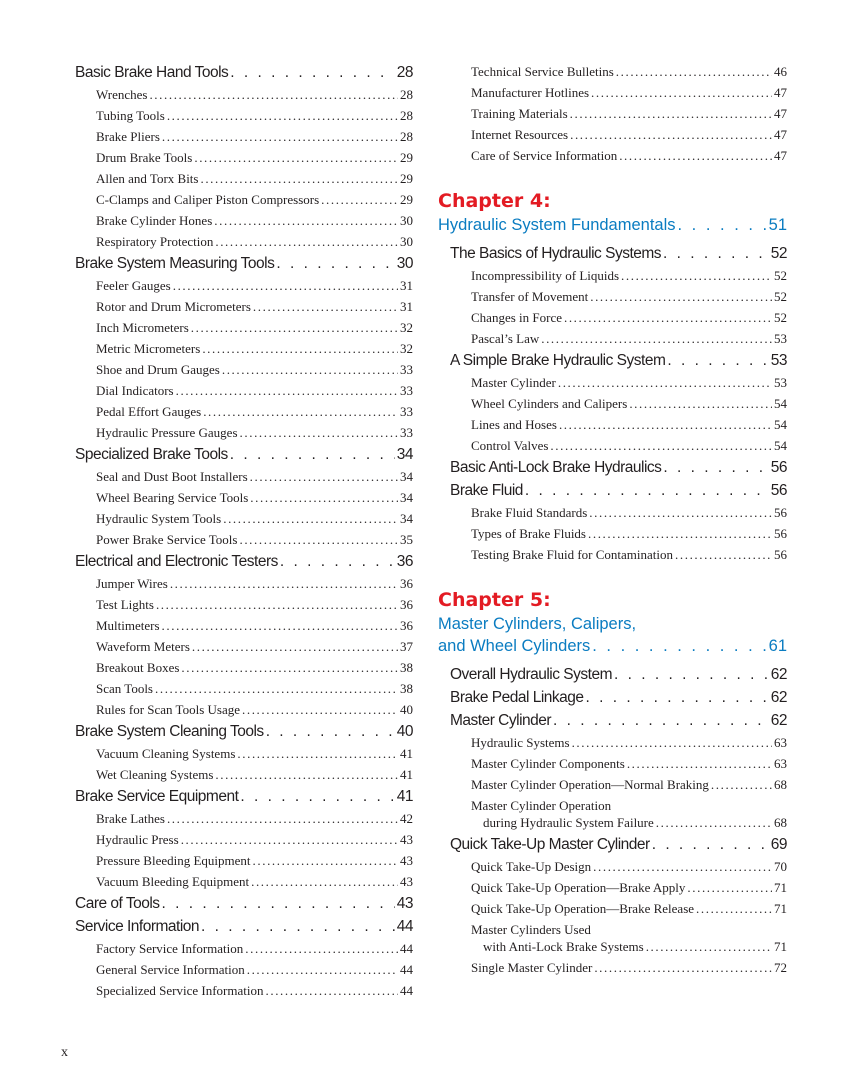 The height and width of the screenshot is (1087, 849). Describe the element at coordinates (613, 845) in the screenshot. I see `toc-section: Quick Take-Up Master Cylinder 69` at that location.